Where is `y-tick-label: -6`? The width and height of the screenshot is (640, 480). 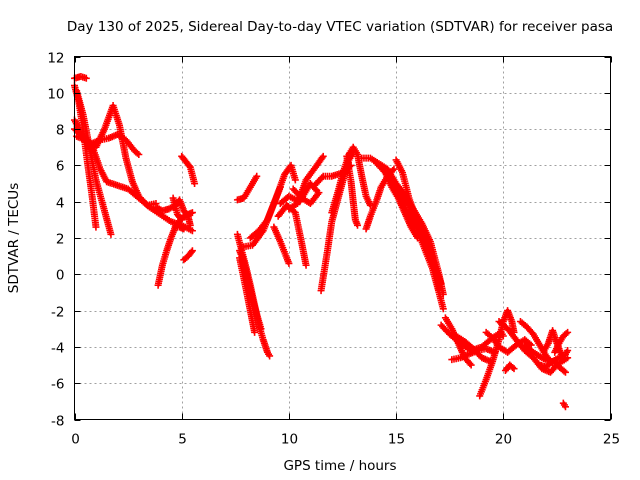 y-tick-label: -6 is located at coordinates (57, 385).